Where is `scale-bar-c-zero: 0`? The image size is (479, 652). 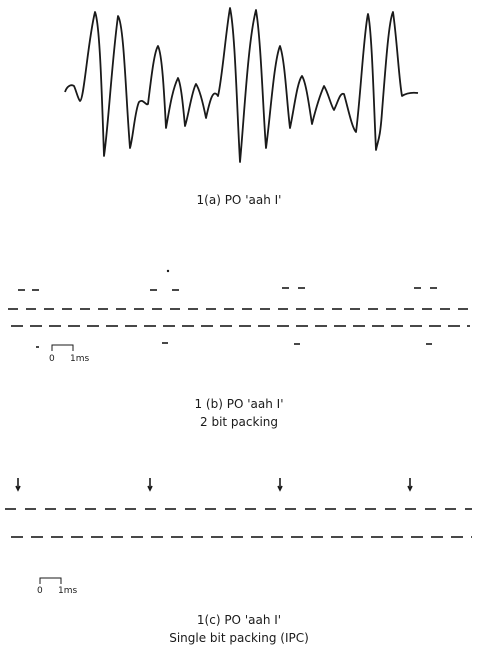 scale-bar-c-zero: 0 is located at coordinates (40, 591).